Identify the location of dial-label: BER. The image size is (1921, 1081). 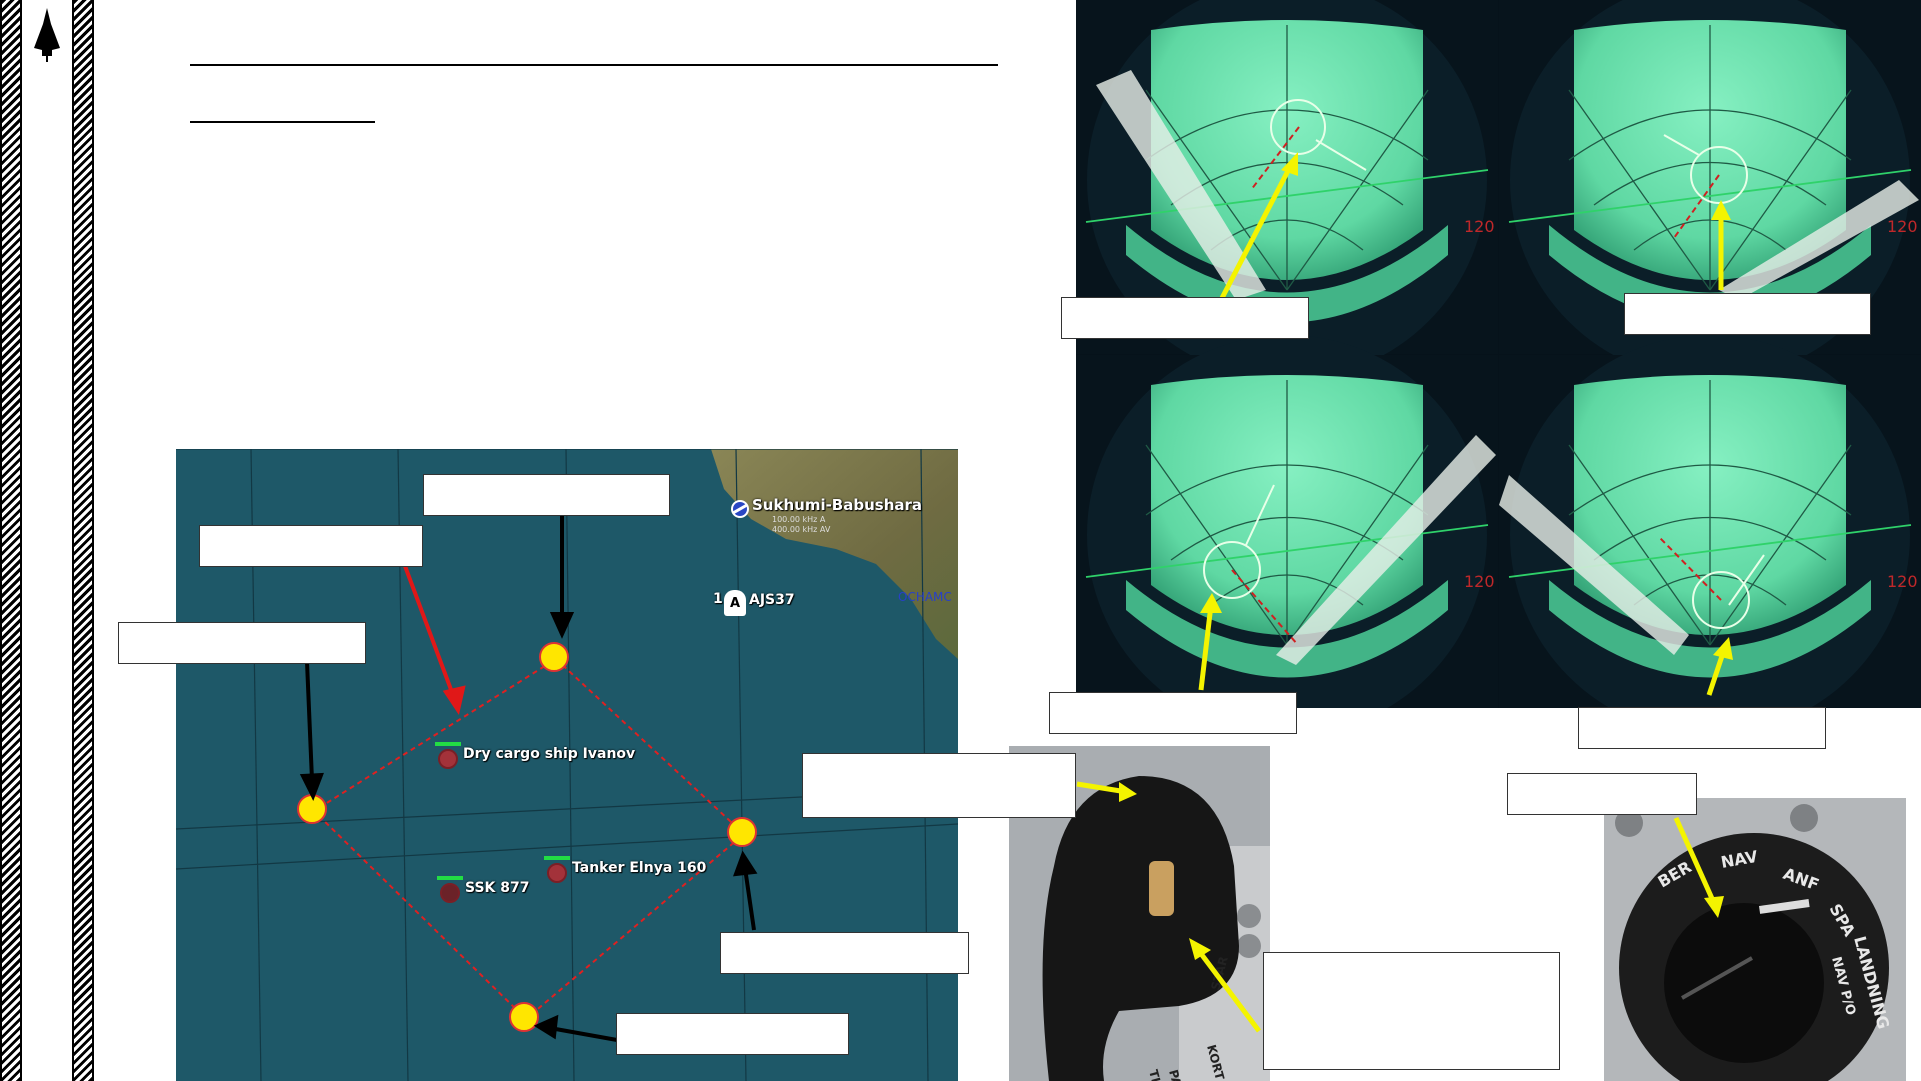
(1675, 874).